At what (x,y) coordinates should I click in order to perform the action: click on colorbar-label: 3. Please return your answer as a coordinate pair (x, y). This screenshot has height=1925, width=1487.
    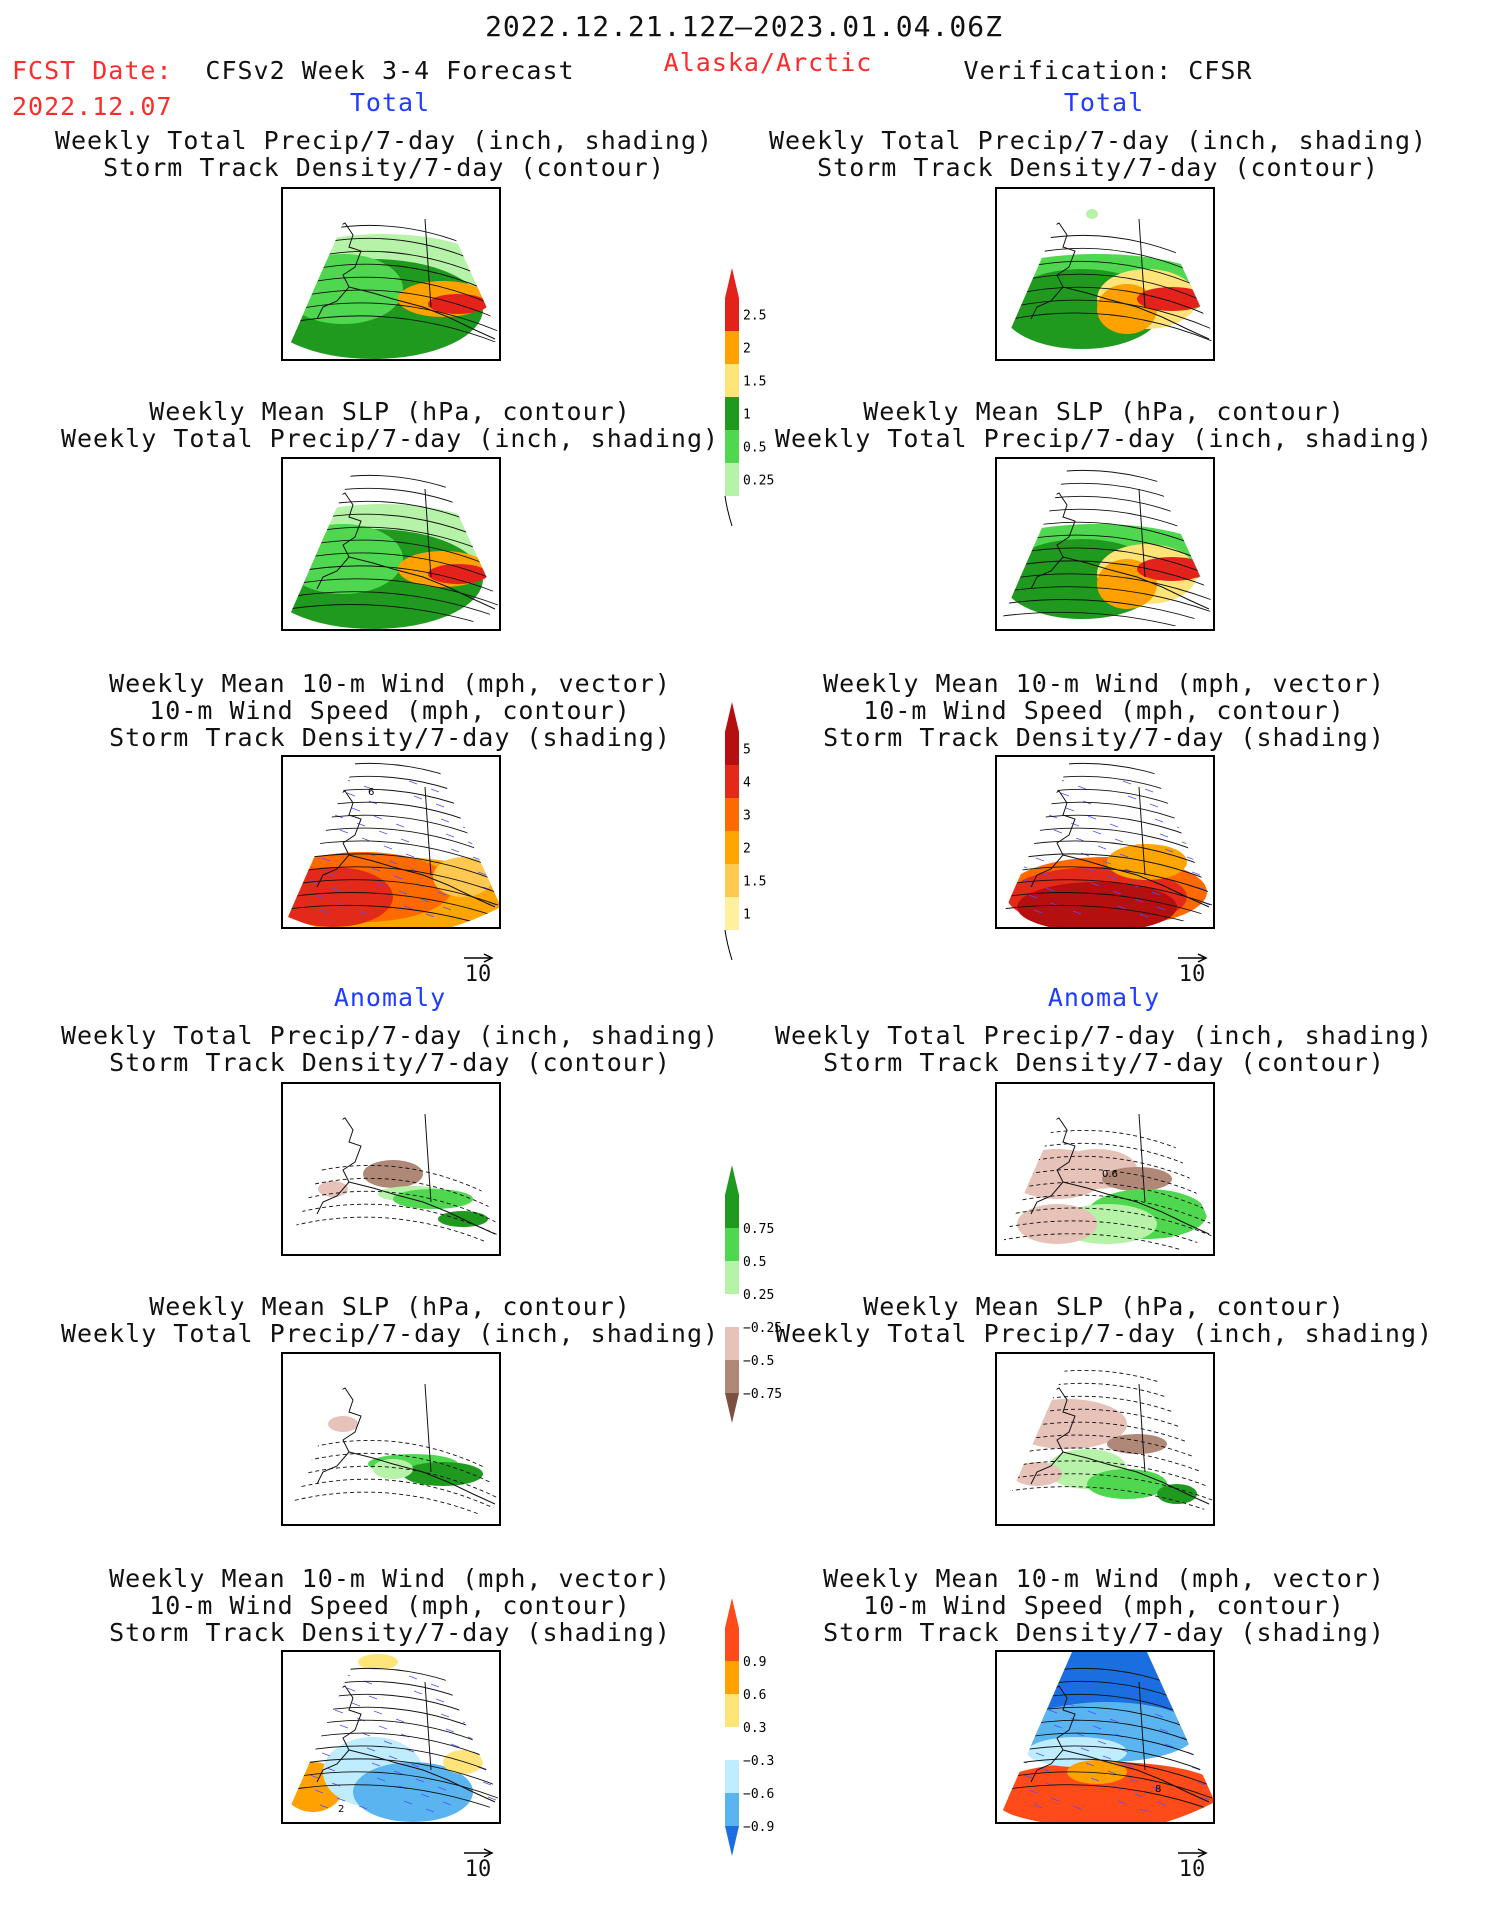
    Looking at the image, I should click on (747, 816).